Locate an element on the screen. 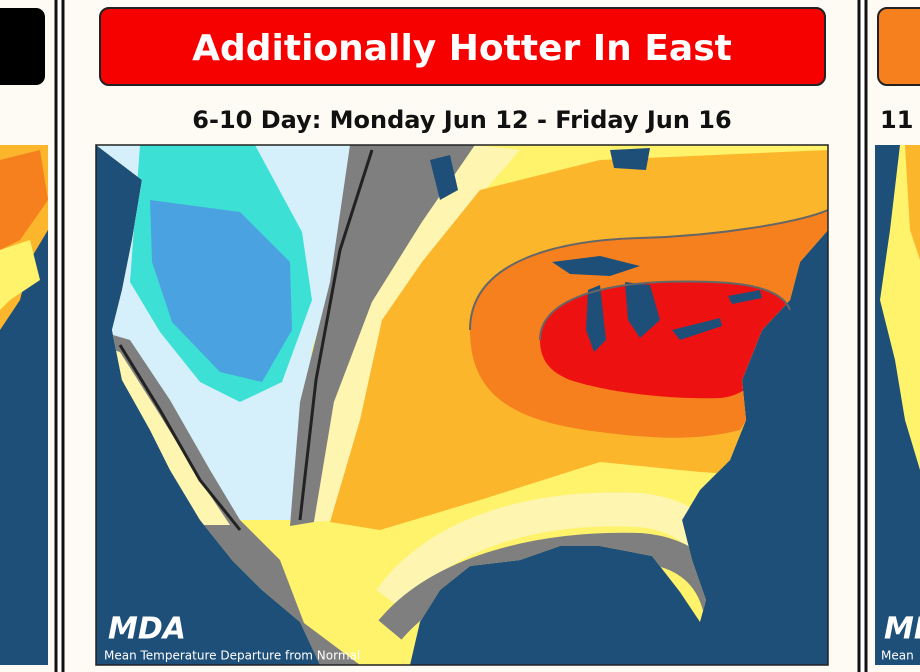 This screenshot has width=920, height=672. right-caption: Mean is located at coordinates (897, 656).